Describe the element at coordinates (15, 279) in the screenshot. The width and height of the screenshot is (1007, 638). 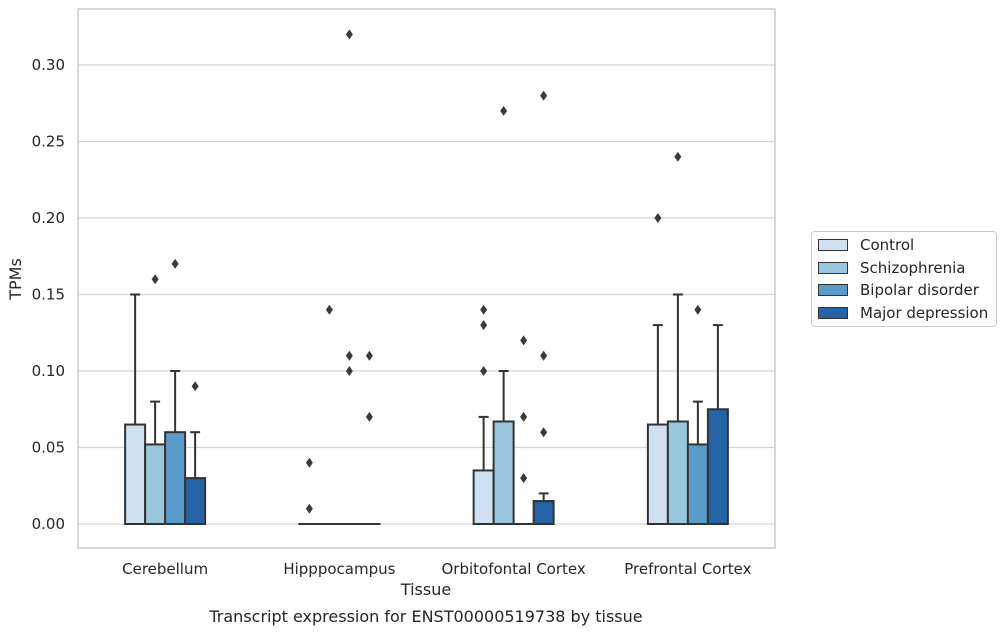
I see `y-axis-label: TPMs` at that location.